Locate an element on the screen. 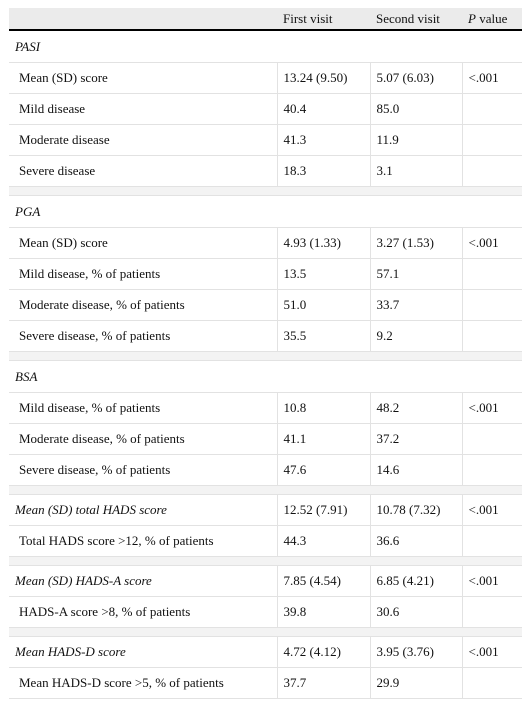 This screenshot has width=531, height=710. row-label: Mean HADS-D score >5, % of patients is located at coordinates (143, 683).